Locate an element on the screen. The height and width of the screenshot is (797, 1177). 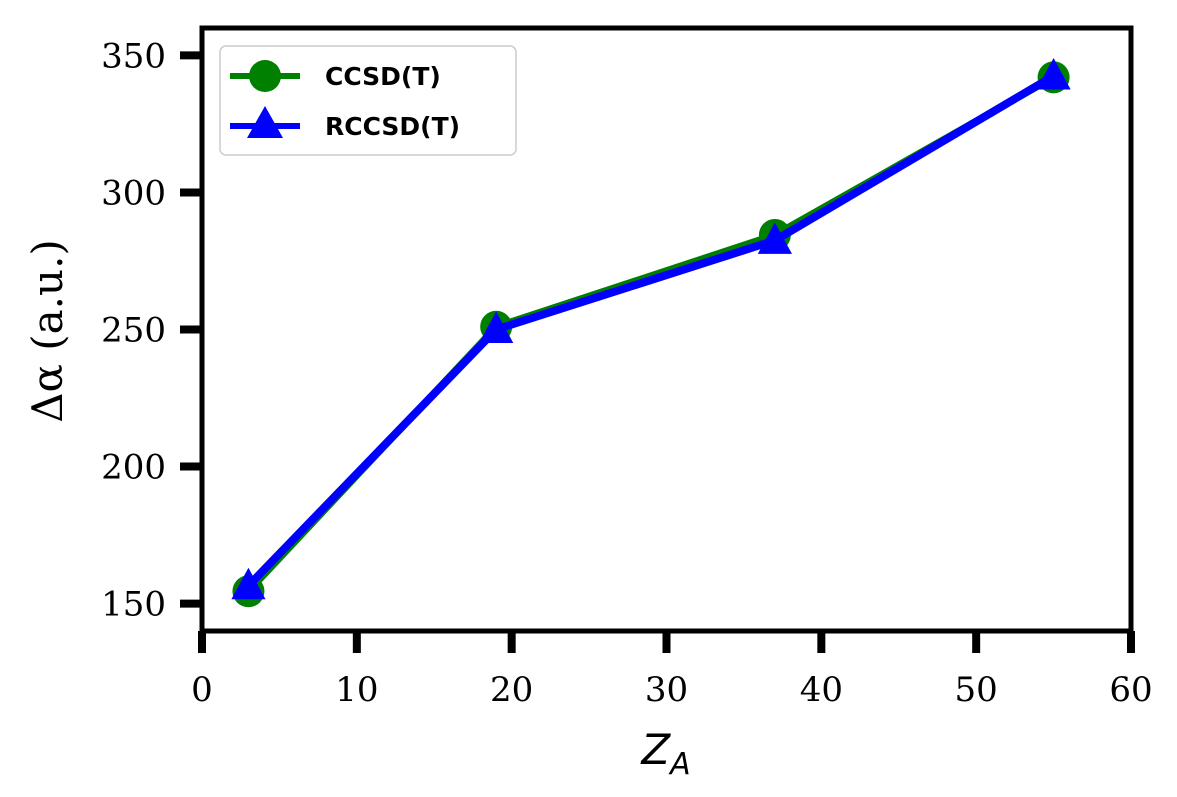
x-axis-label-main: Z is located at coordinates (655, 749).